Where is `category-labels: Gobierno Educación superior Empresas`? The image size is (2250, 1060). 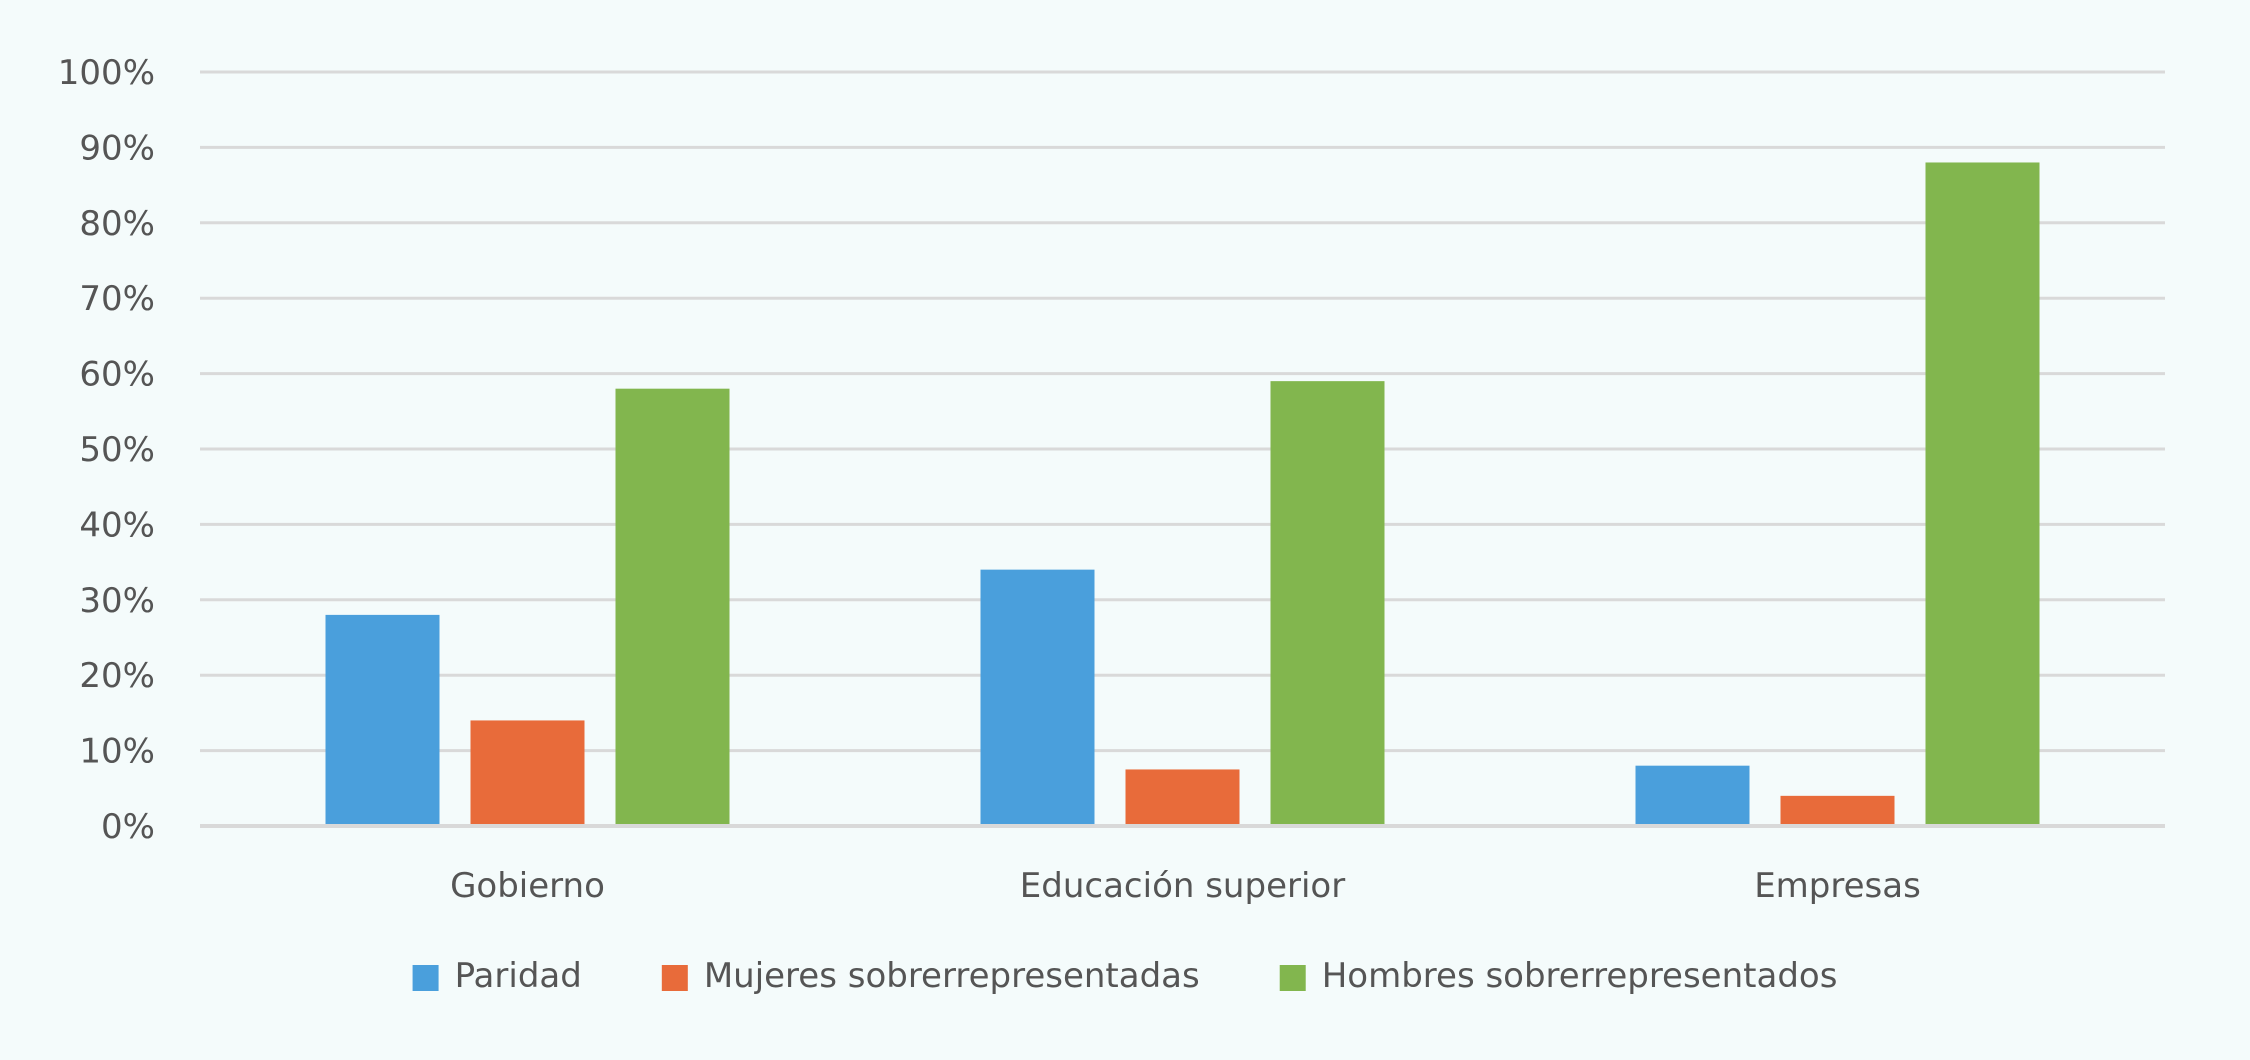 category-labels: Gobierno Educación superior Empresas is located at coordinates (1185, 886).